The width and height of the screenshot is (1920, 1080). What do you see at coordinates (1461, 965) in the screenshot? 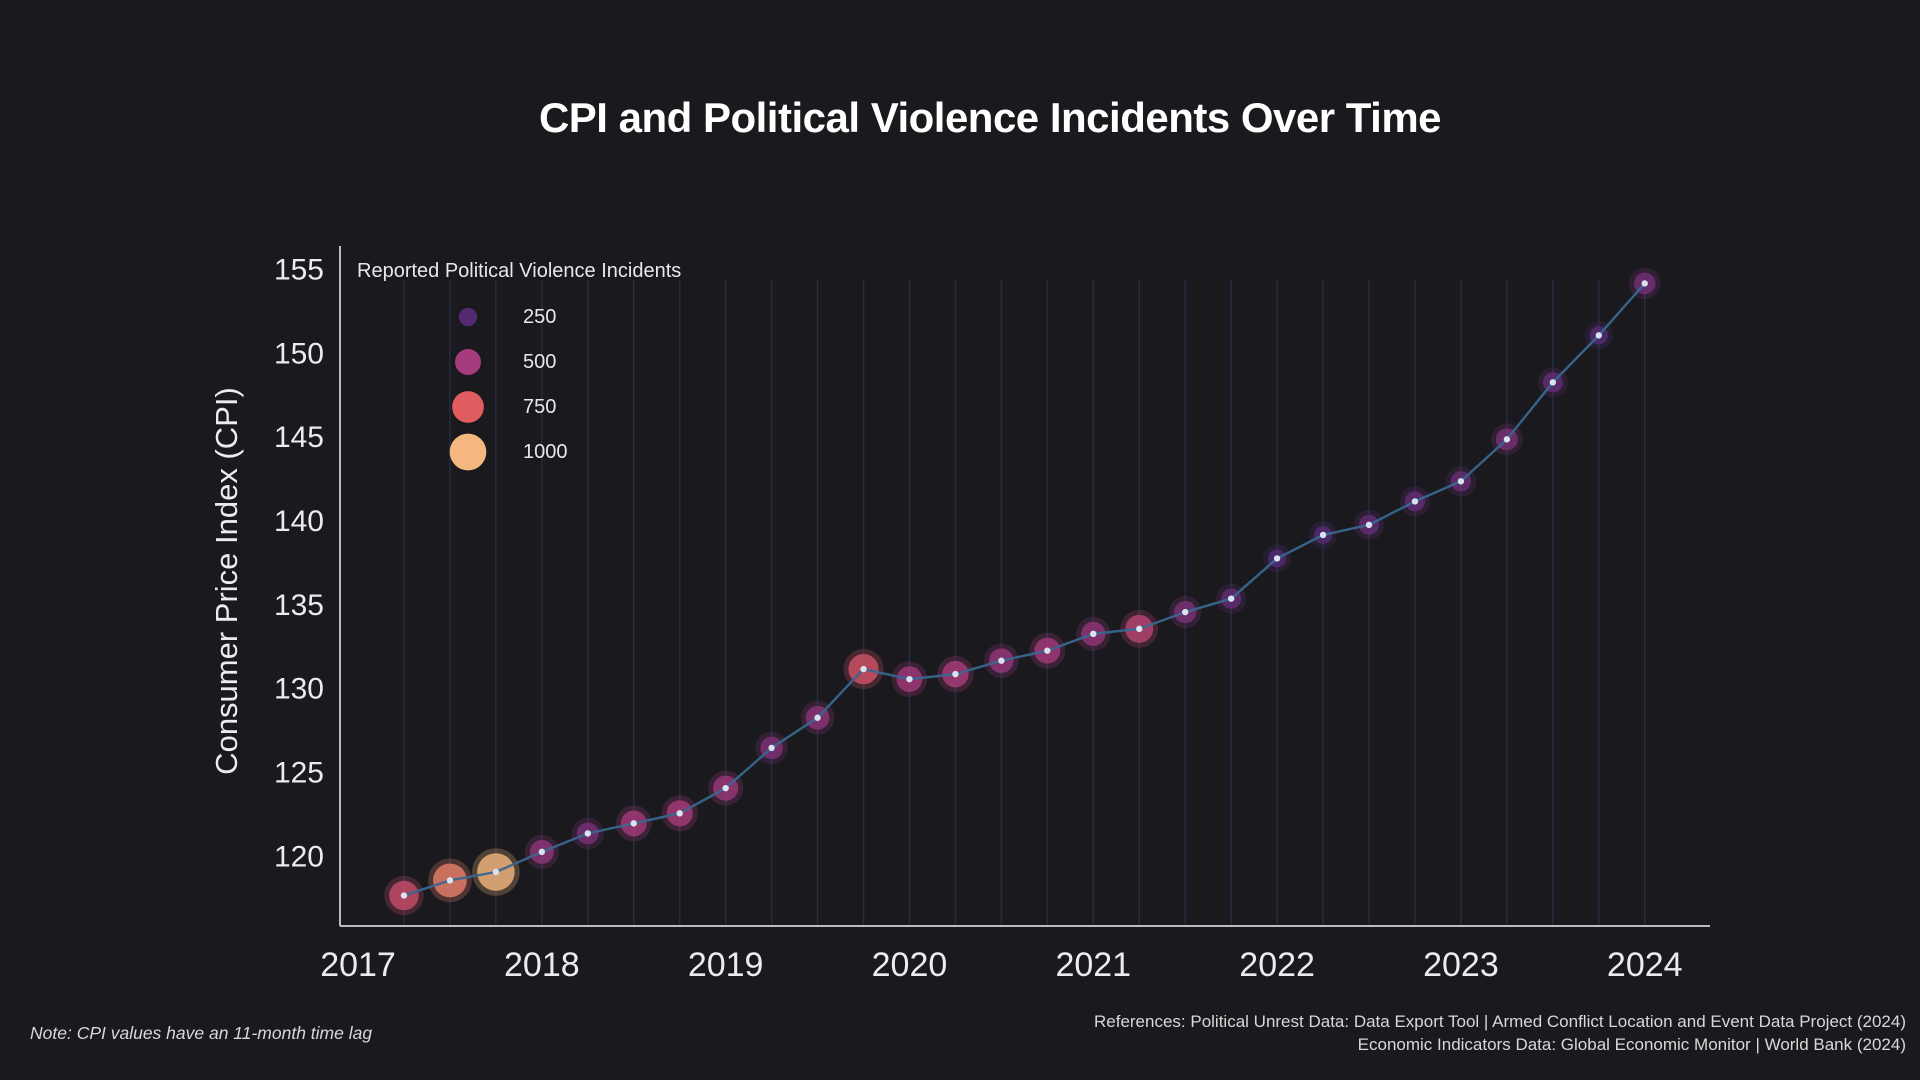
I see `x-tick-label: 2023` at bounding box center [1461, 965].